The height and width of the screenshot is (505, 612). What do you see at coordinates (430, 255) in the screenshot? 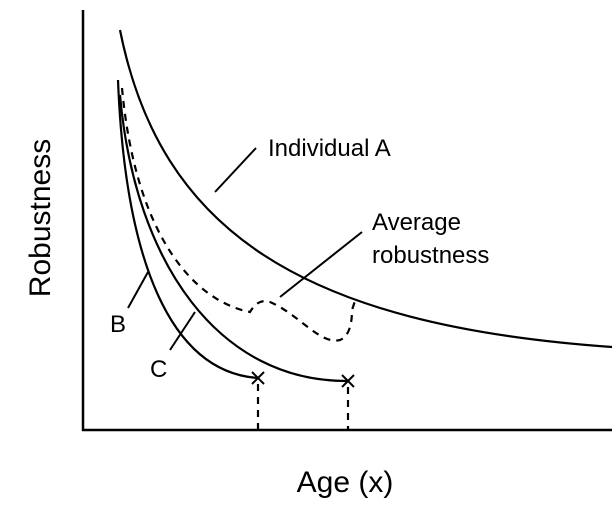
I see `label-average: robustness` at bounding box center [430, 255].